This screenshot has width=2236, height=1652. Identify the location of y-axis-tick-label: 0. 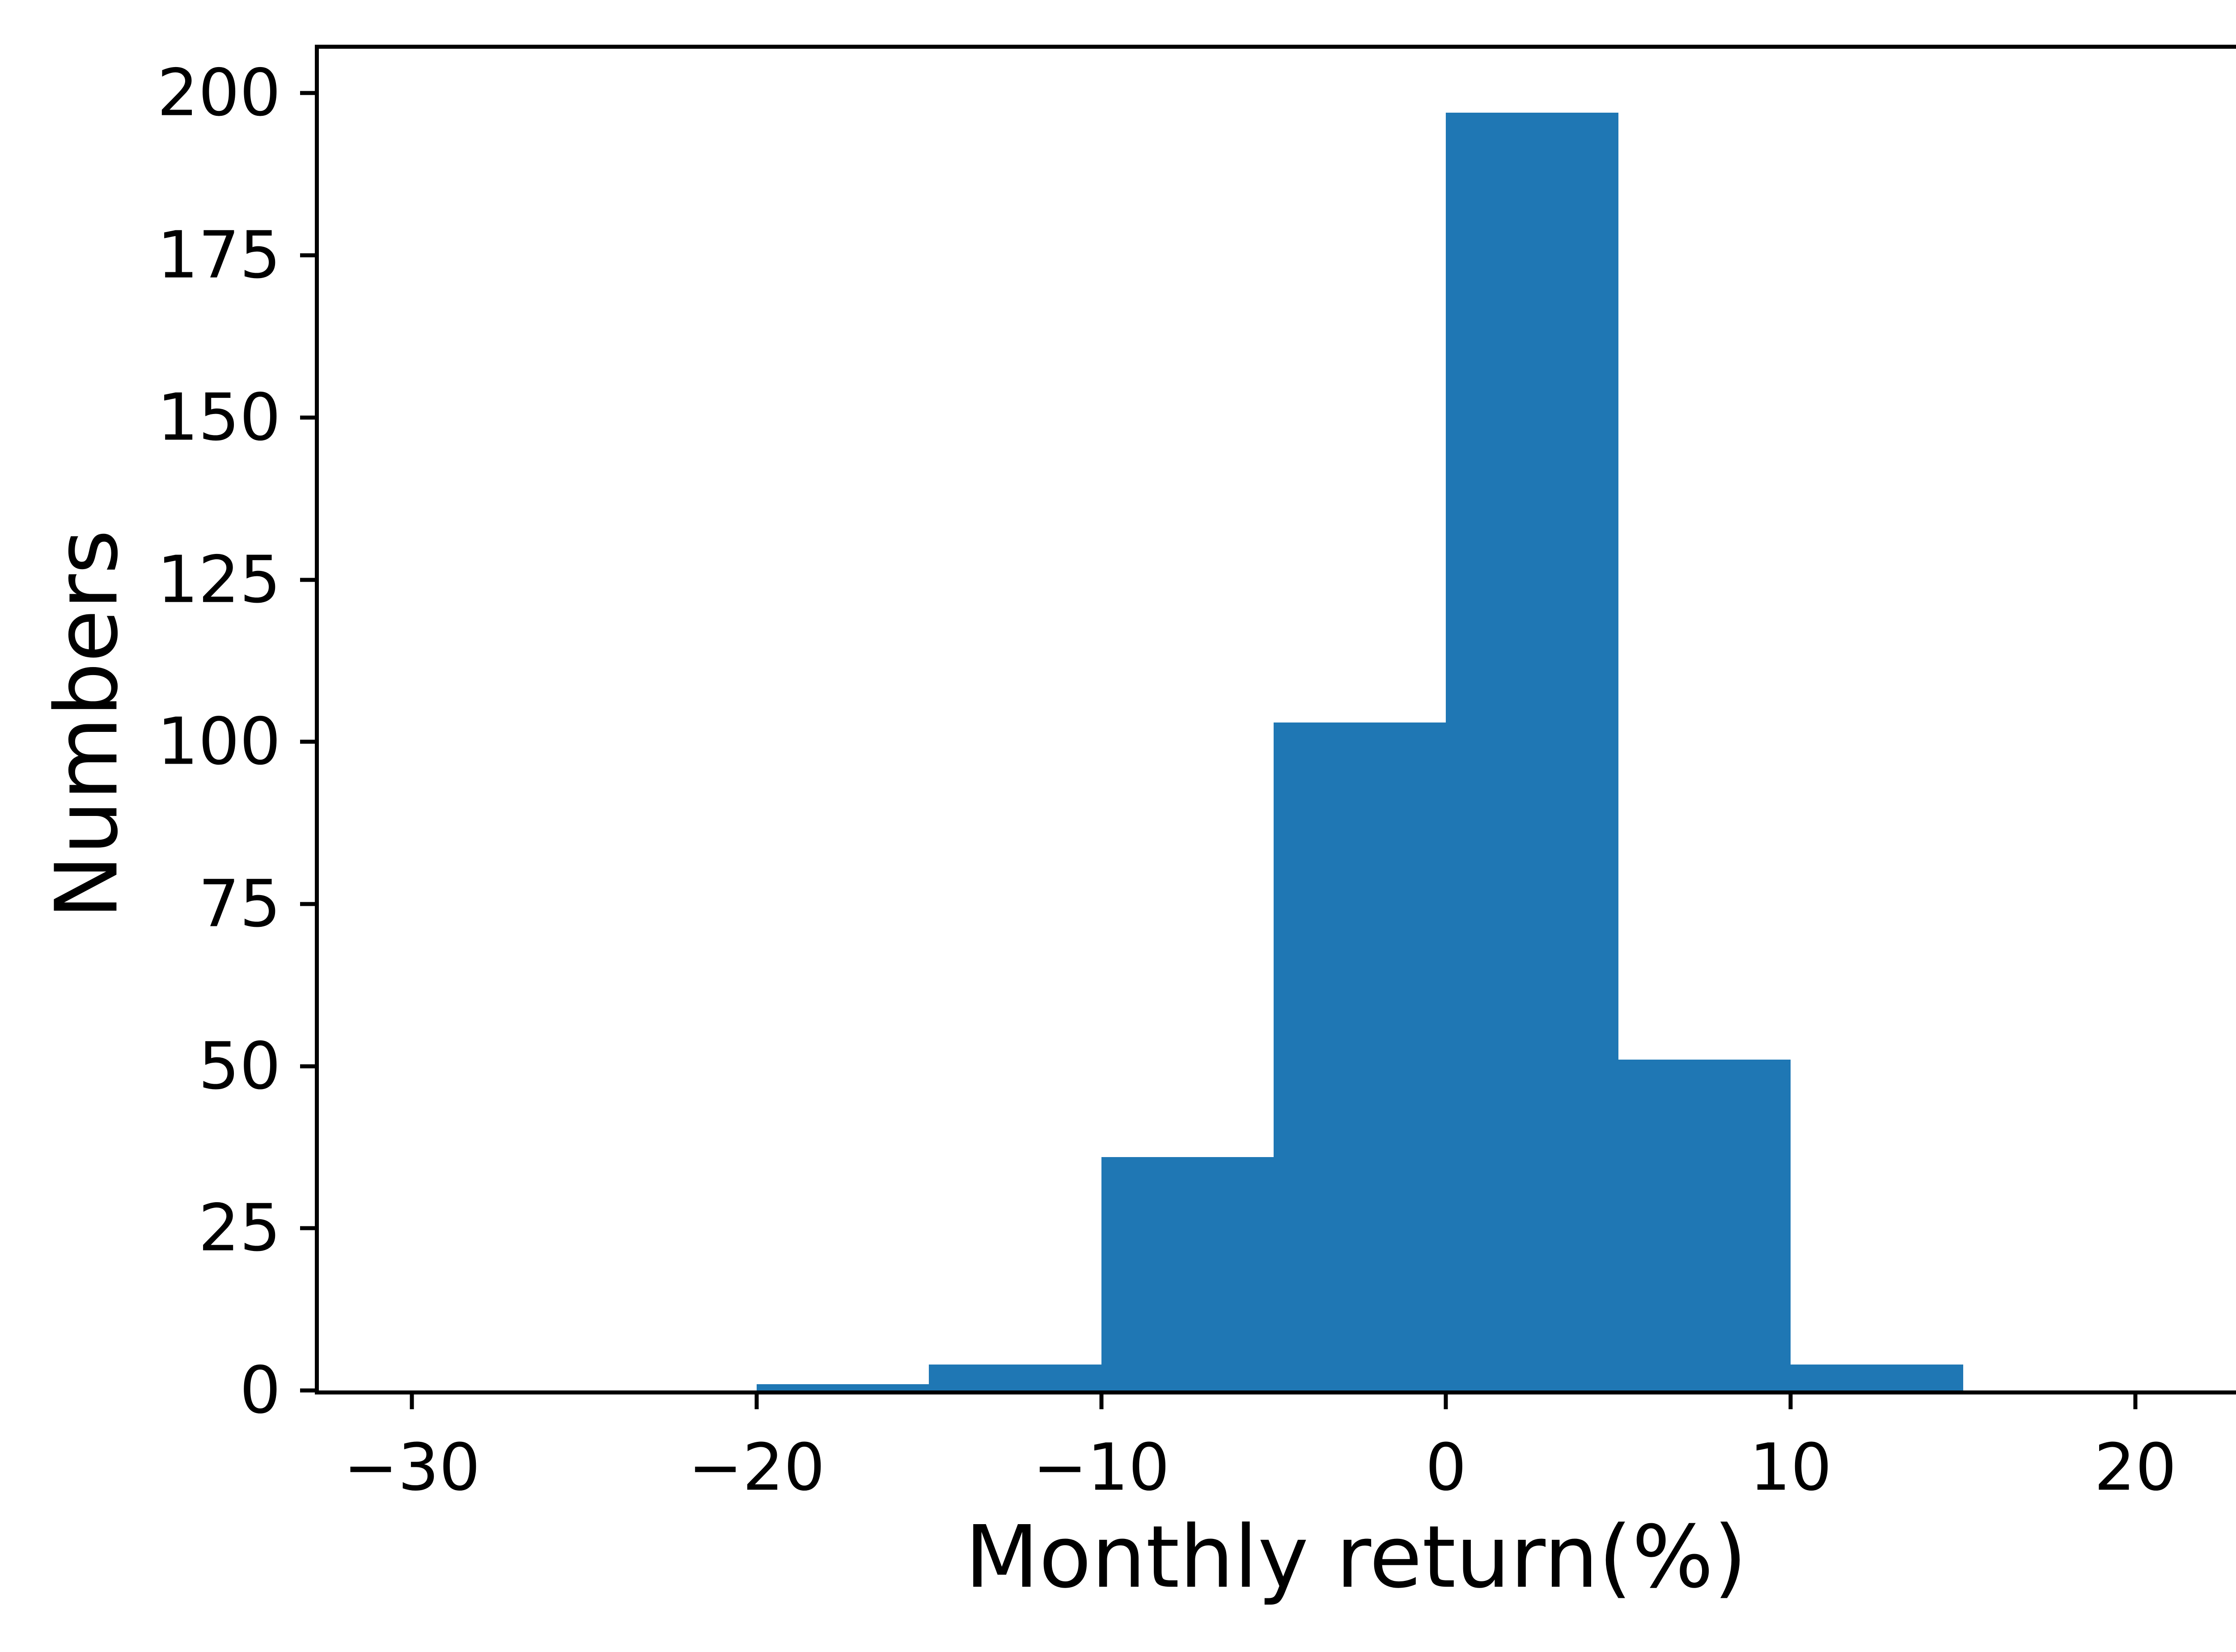
(260, 1390).